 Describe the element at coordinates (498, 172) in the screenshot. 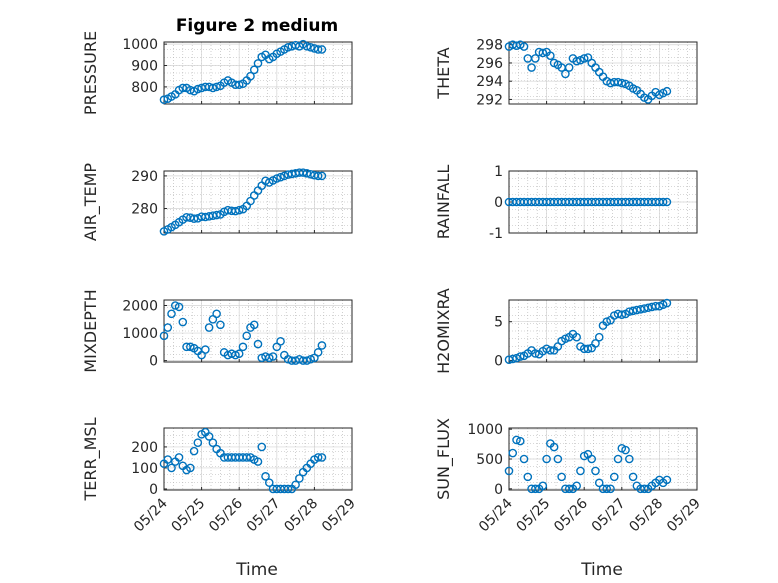

I see `y-tick-label: 1` at that location.